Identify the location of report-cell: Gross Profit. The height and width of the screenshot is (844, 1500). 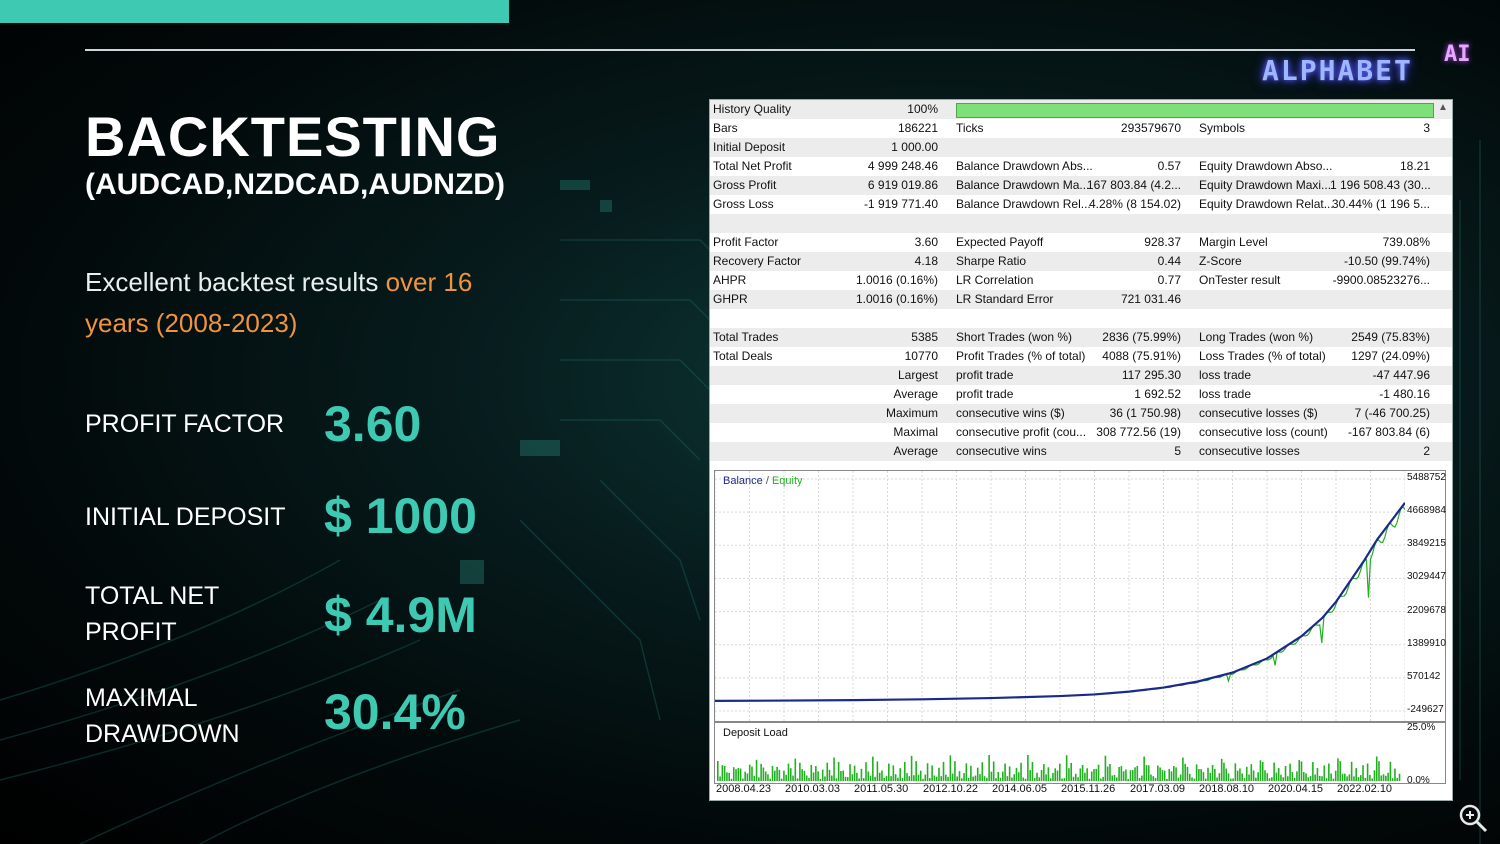
(745, 185).